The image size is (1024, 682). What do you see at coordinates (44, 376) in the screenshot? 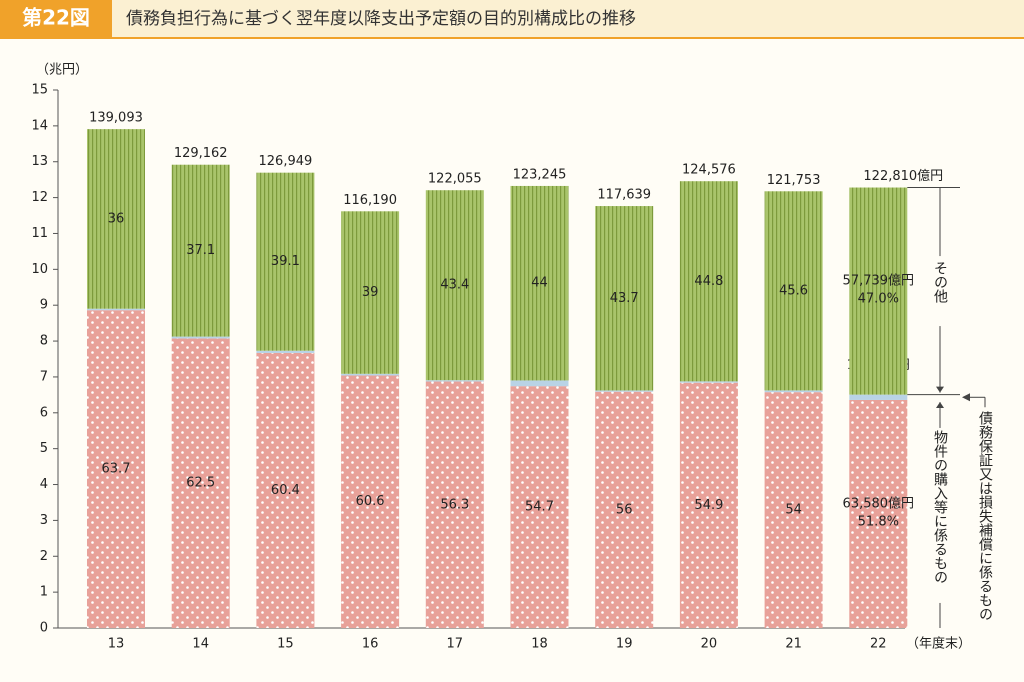
I see `y-tick-label: 7` at bounding box center [44, 376].